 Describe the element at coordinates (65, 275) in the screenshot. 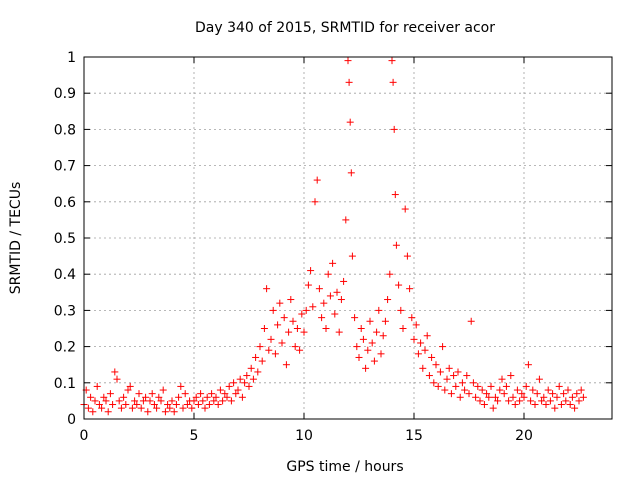

I see `y-tick-label: 0.4` at that location.